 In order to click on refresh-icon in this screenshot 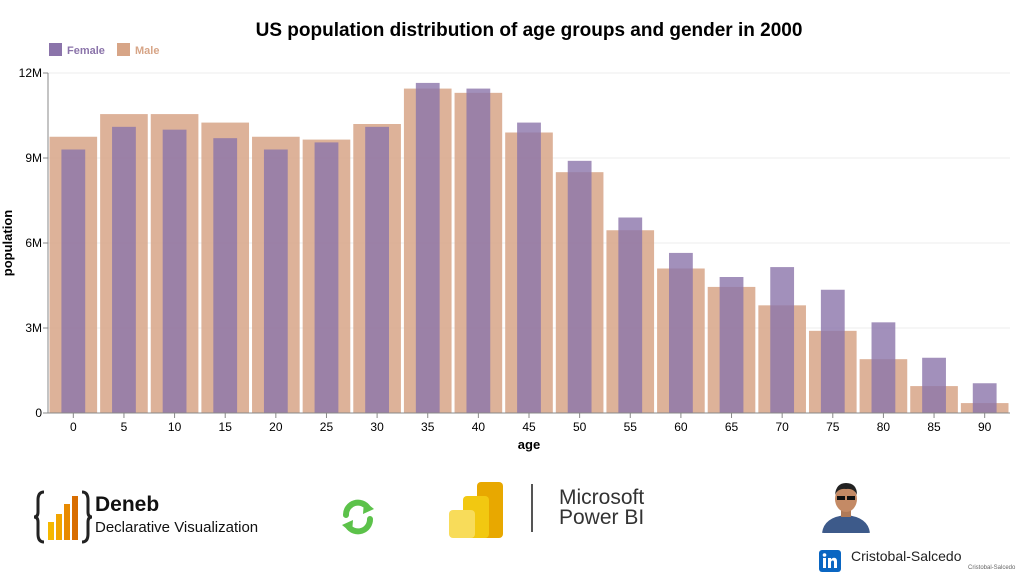, I will do `click(358, 517)`.